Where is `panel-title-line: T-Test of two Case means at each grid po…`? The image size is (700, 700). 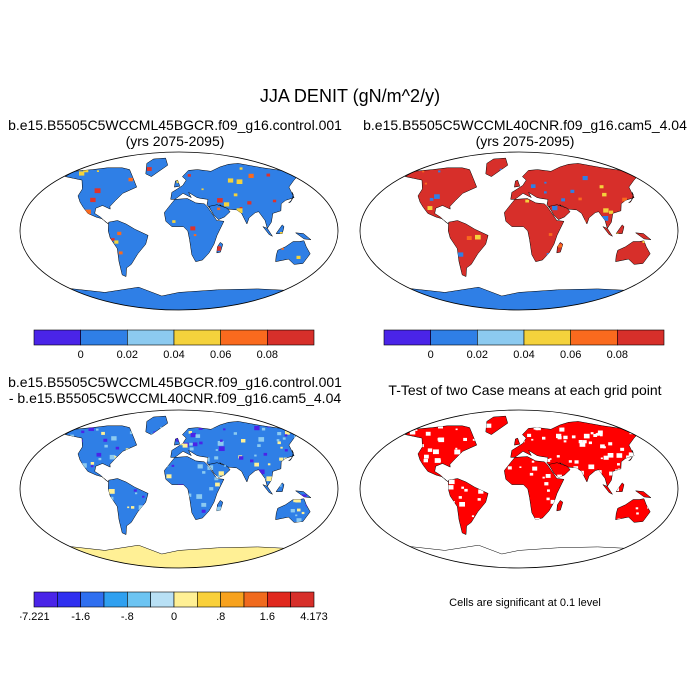
panel-title-line: T-Test of two Case means at each grid po… is located at coordinates (525, 390).